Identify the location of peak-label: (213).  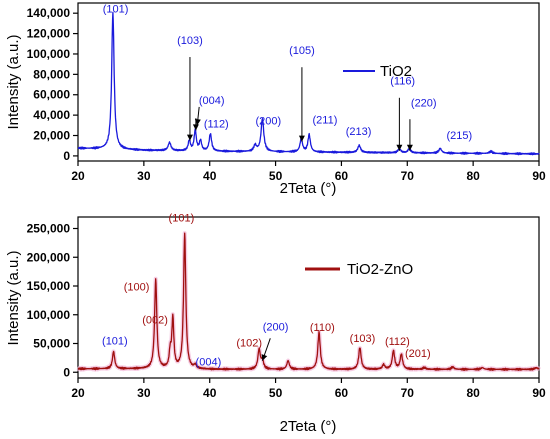
(359, 132).